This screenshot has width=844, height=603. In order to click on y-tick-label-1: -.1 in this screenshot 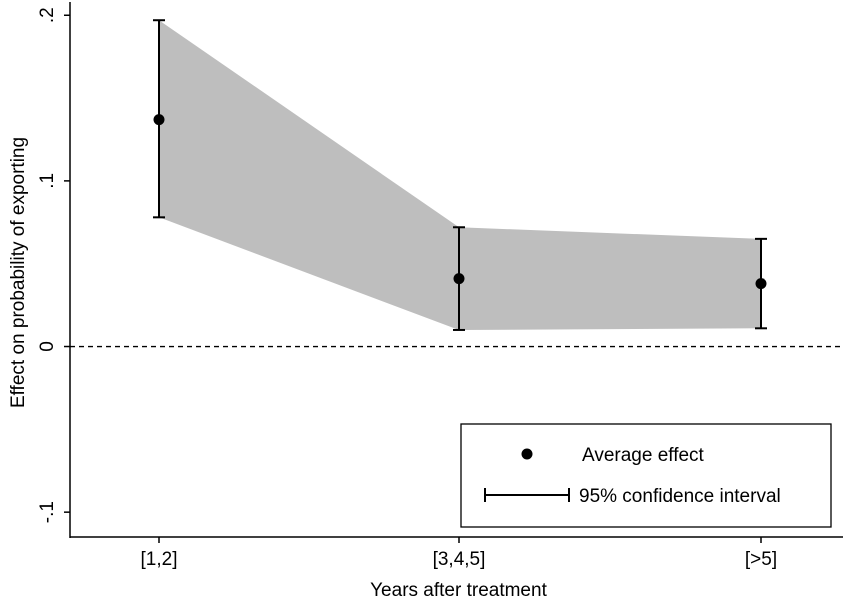, I will do `click(47, 512)`.